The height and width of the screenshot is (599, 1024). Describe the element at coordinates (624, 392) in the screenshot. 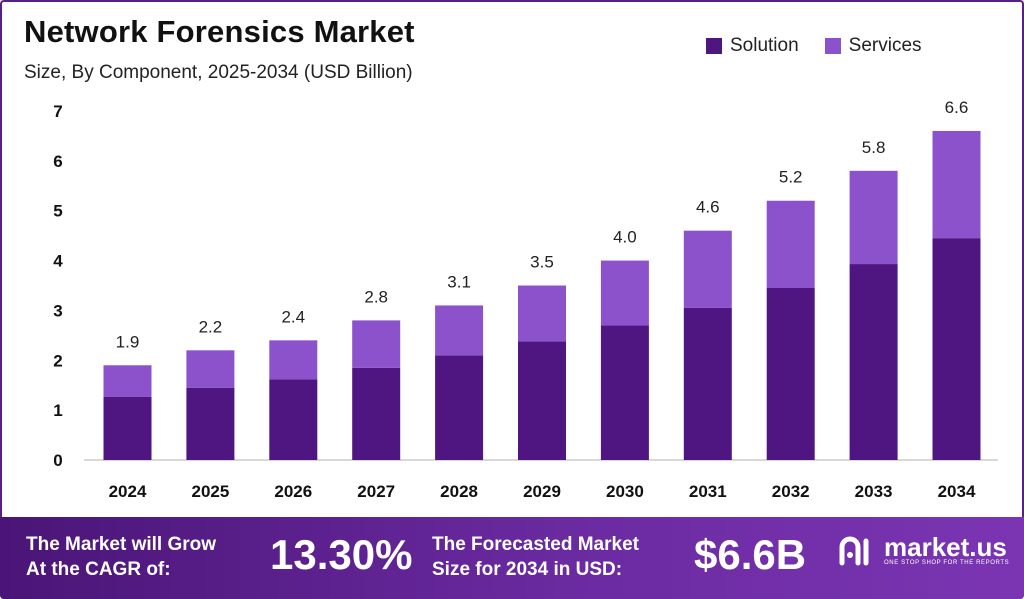

I see `bar-solution-2030` at that location.